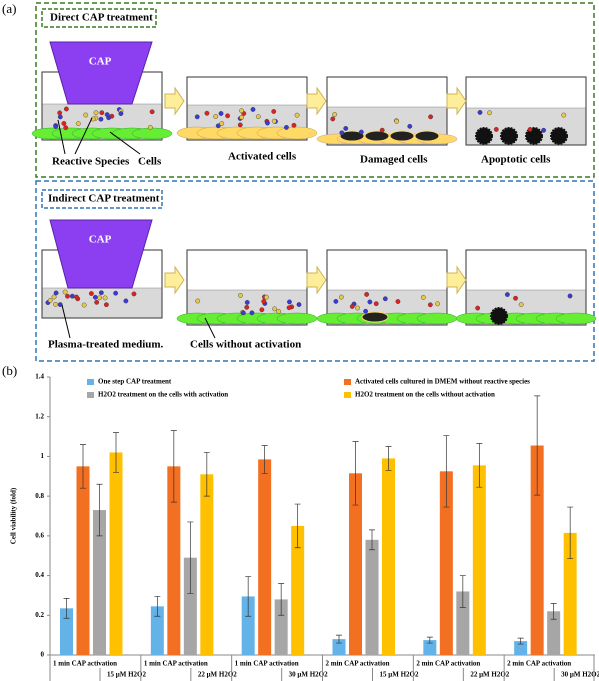 The image size is (599, 681). Describe the element at coordinates (489, 675) in the screenshot. I see `x-tick-sublabel: 22 μM H2O2` at that location.